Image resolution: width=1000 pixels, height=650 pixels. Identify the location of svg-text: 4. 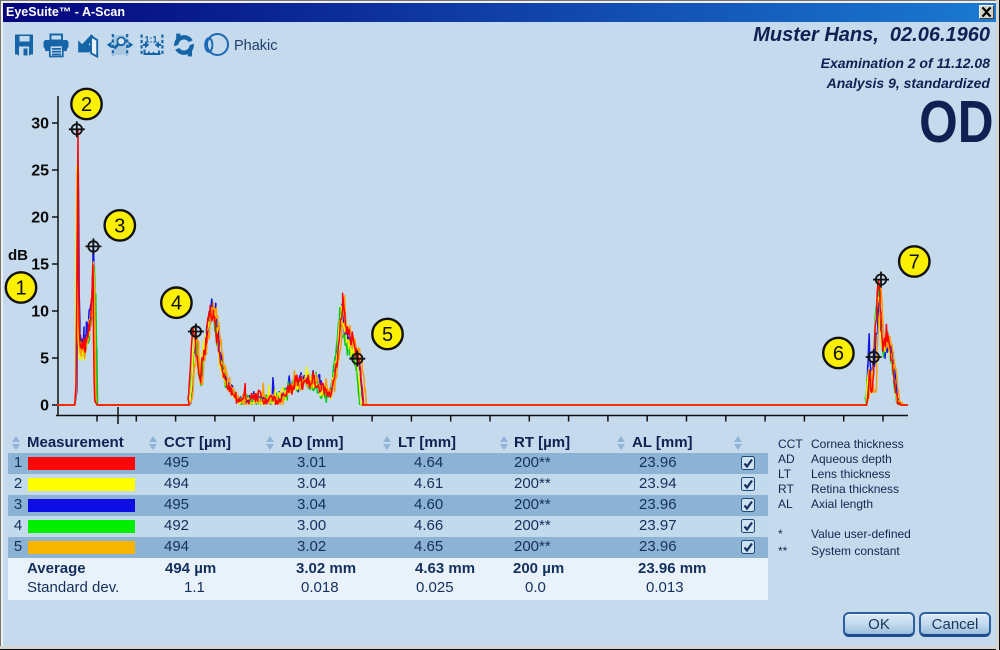
(176, 304).